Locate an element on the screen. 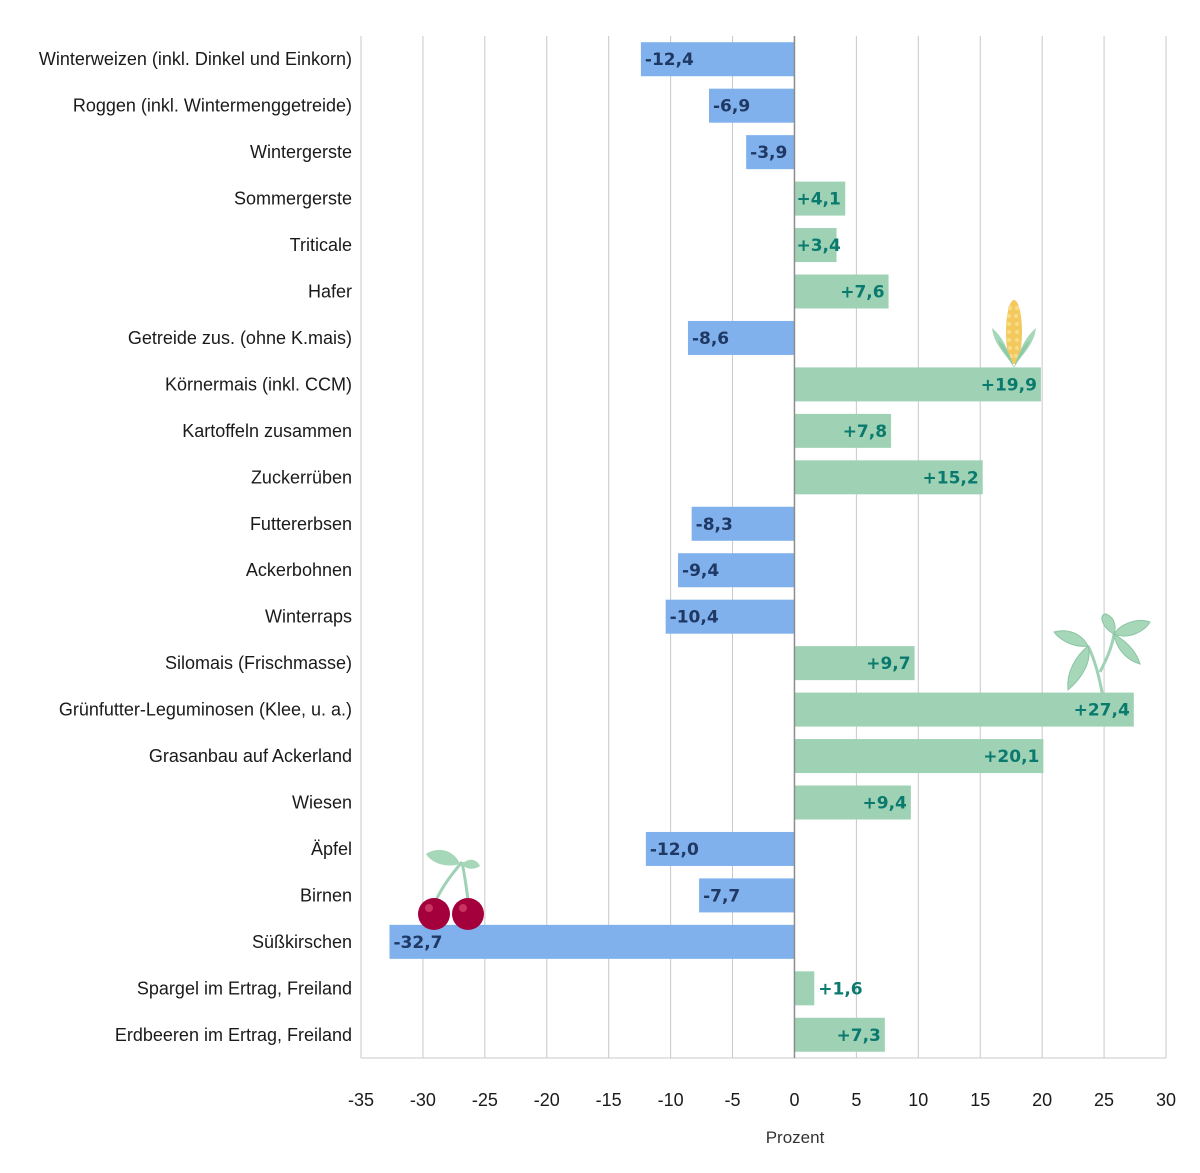  value-label: -6,9 is located at coordinates (731, 107).